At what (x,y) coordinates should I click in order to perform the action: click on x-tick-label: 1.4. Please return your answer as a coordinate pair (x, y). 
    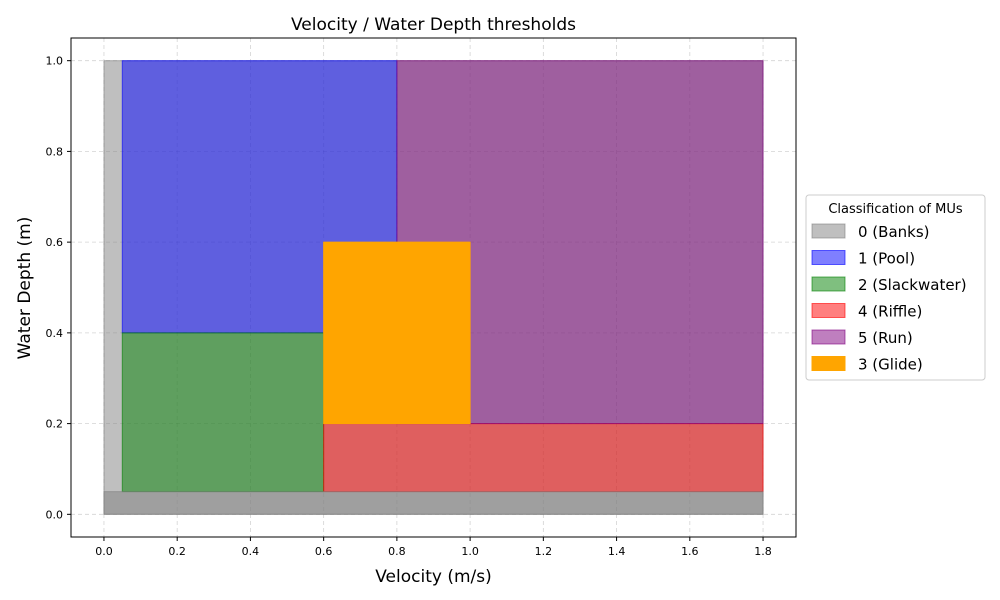
    Looking at the image, I should click on (617, 551).